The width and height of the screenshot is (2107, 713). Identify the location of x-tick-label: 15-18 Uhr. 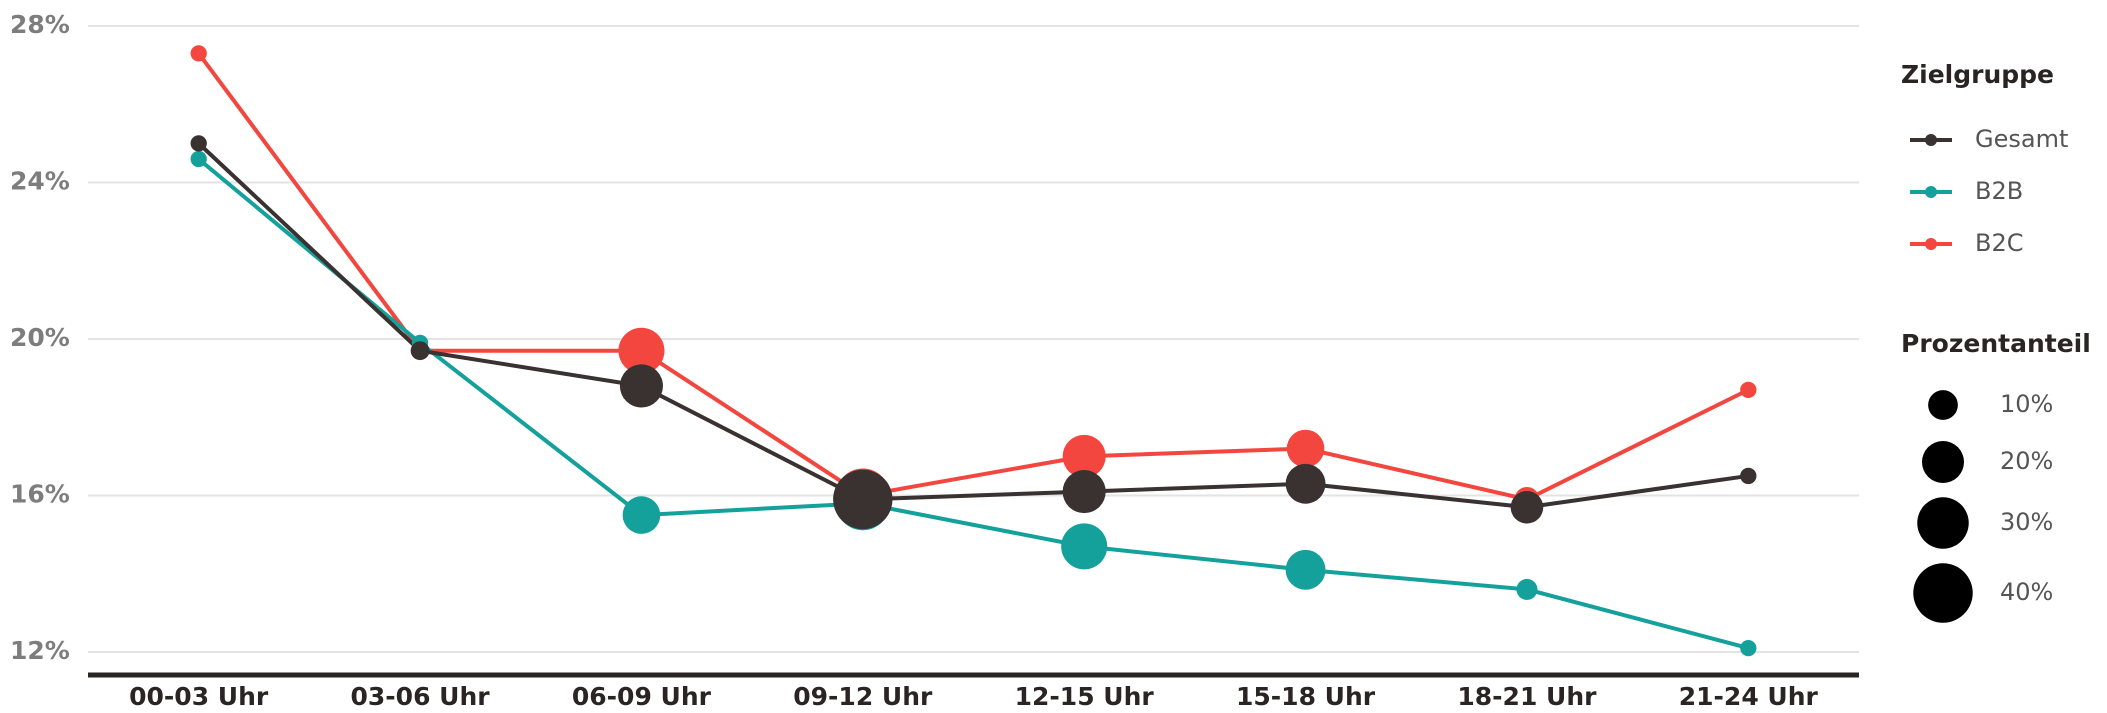
(1306, 695).